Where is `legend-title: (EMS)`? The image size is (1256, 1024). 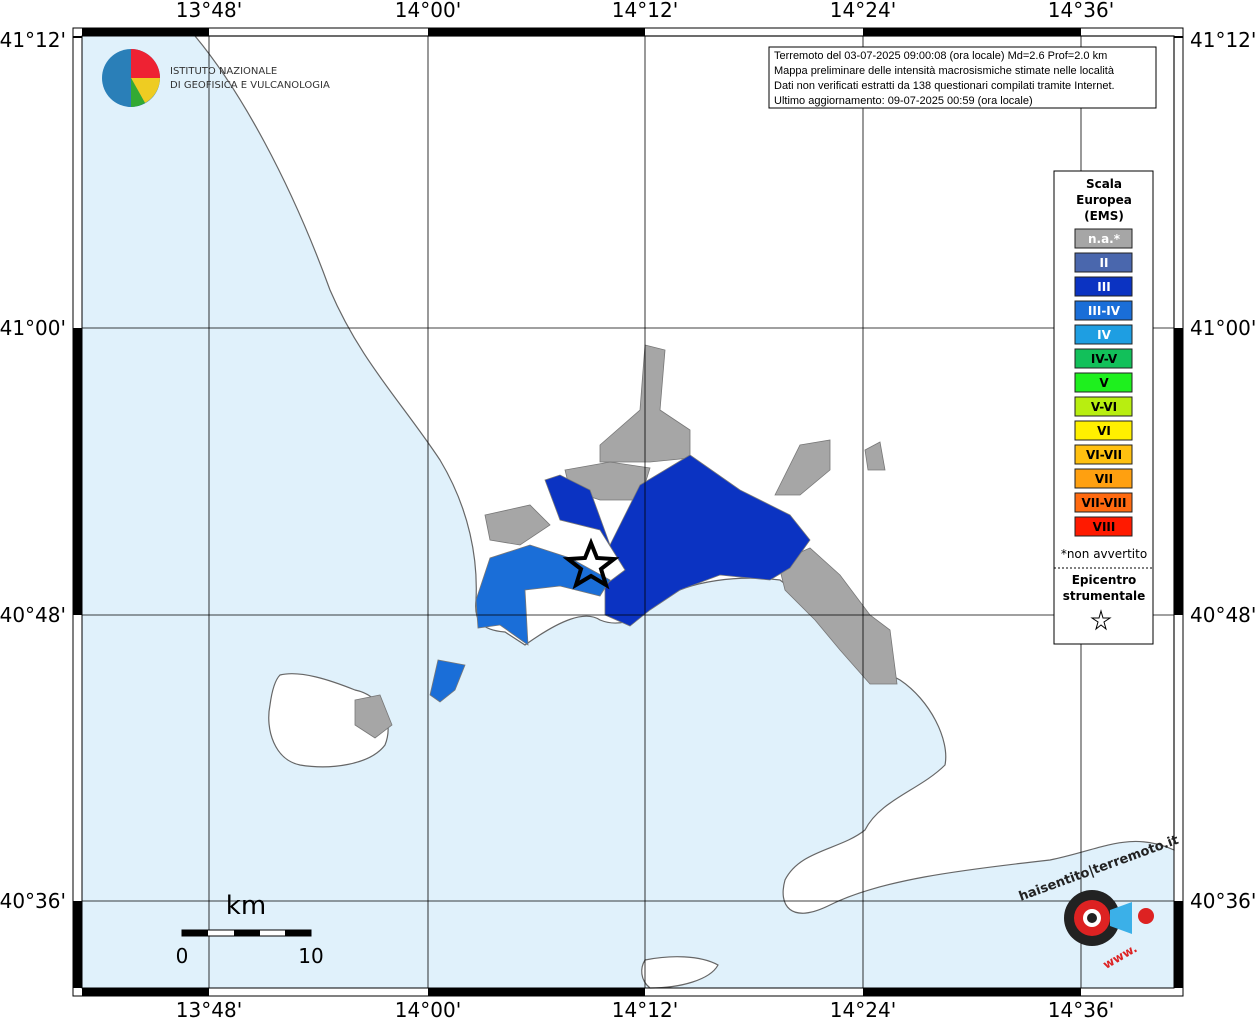
legend-title: (EMS) is located at coordinates (1104, 216).